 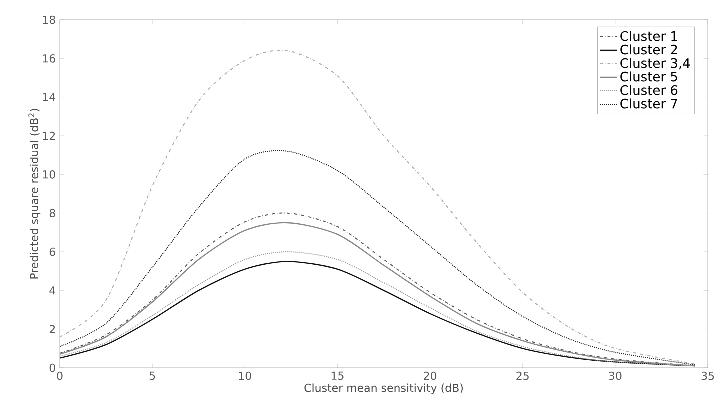 I want to click on y-tick-label: 16, so click(x=49, y=58).